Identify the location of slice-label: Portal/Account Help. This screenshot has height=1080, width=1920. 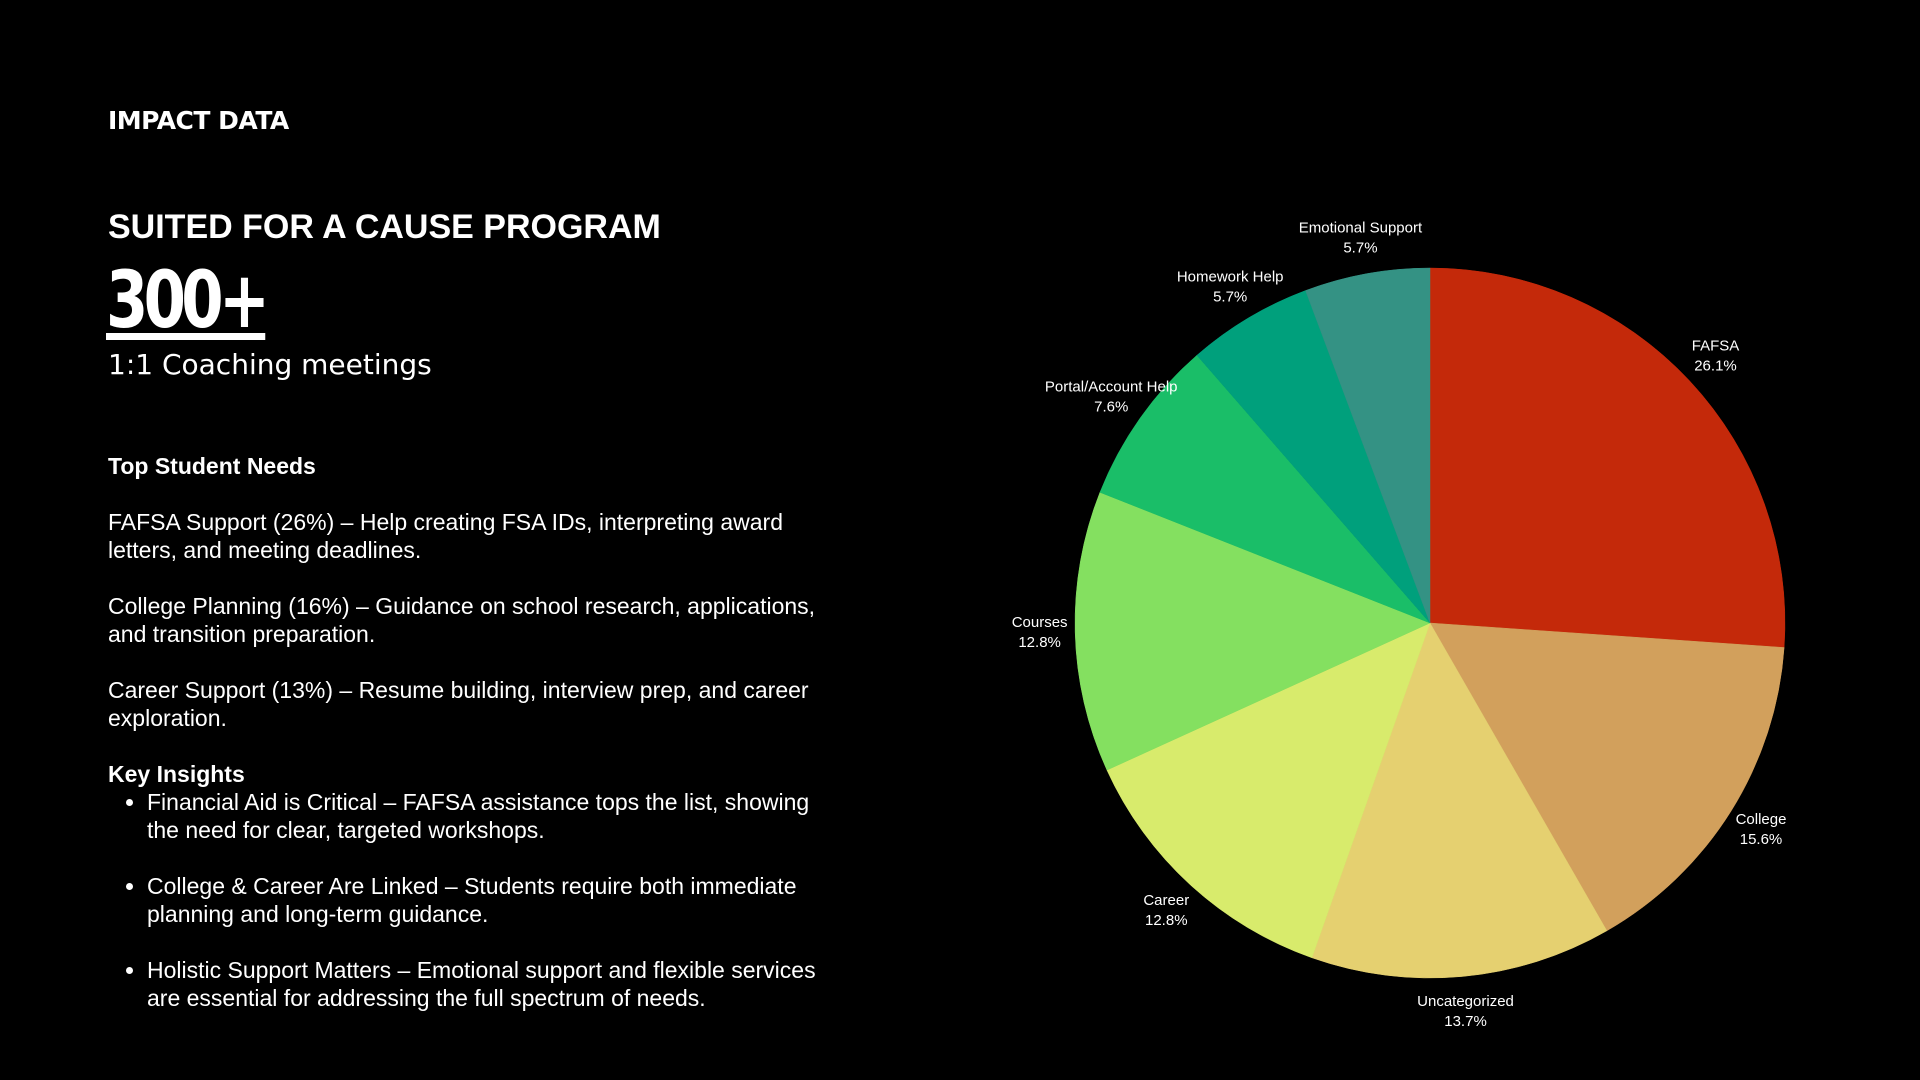
(1111, 386).